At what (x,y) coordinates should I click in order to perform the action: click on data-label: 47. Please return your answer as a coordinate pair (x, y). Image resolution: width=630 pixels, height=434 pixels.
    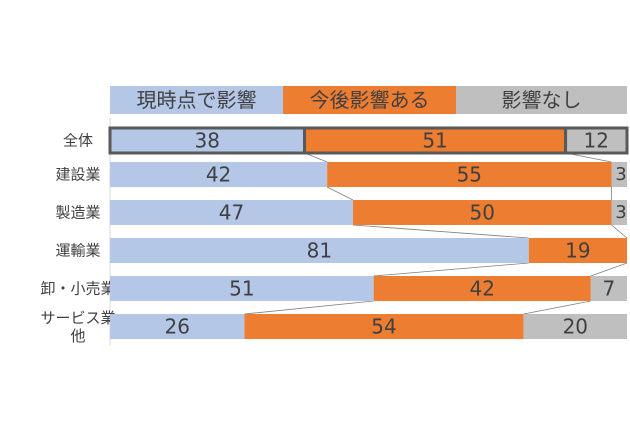
    Looking at the image, I should click on (231, 213).